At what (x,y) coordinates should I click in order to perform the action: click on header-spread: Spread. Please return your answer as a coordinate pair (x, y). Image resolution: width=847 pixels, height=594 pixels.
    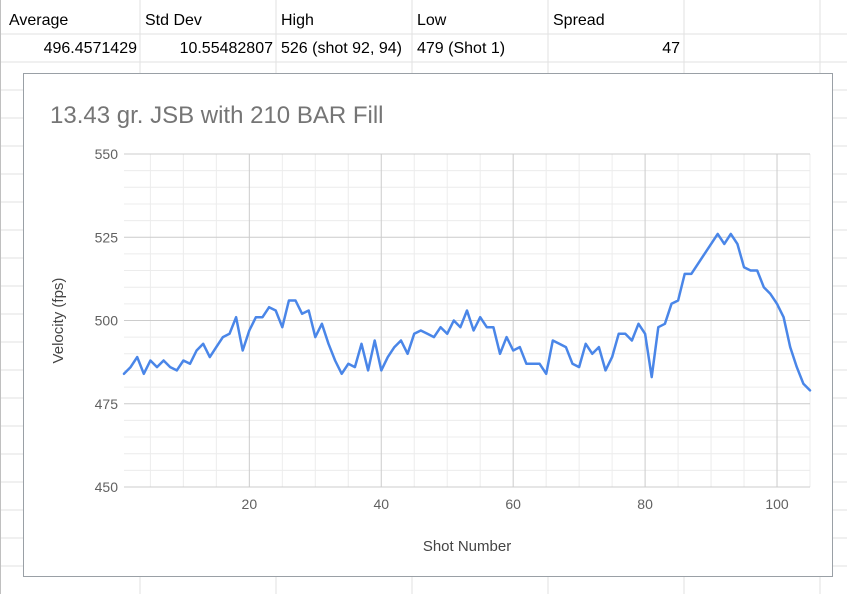
    Looking at the image, I should click on (579, 20).